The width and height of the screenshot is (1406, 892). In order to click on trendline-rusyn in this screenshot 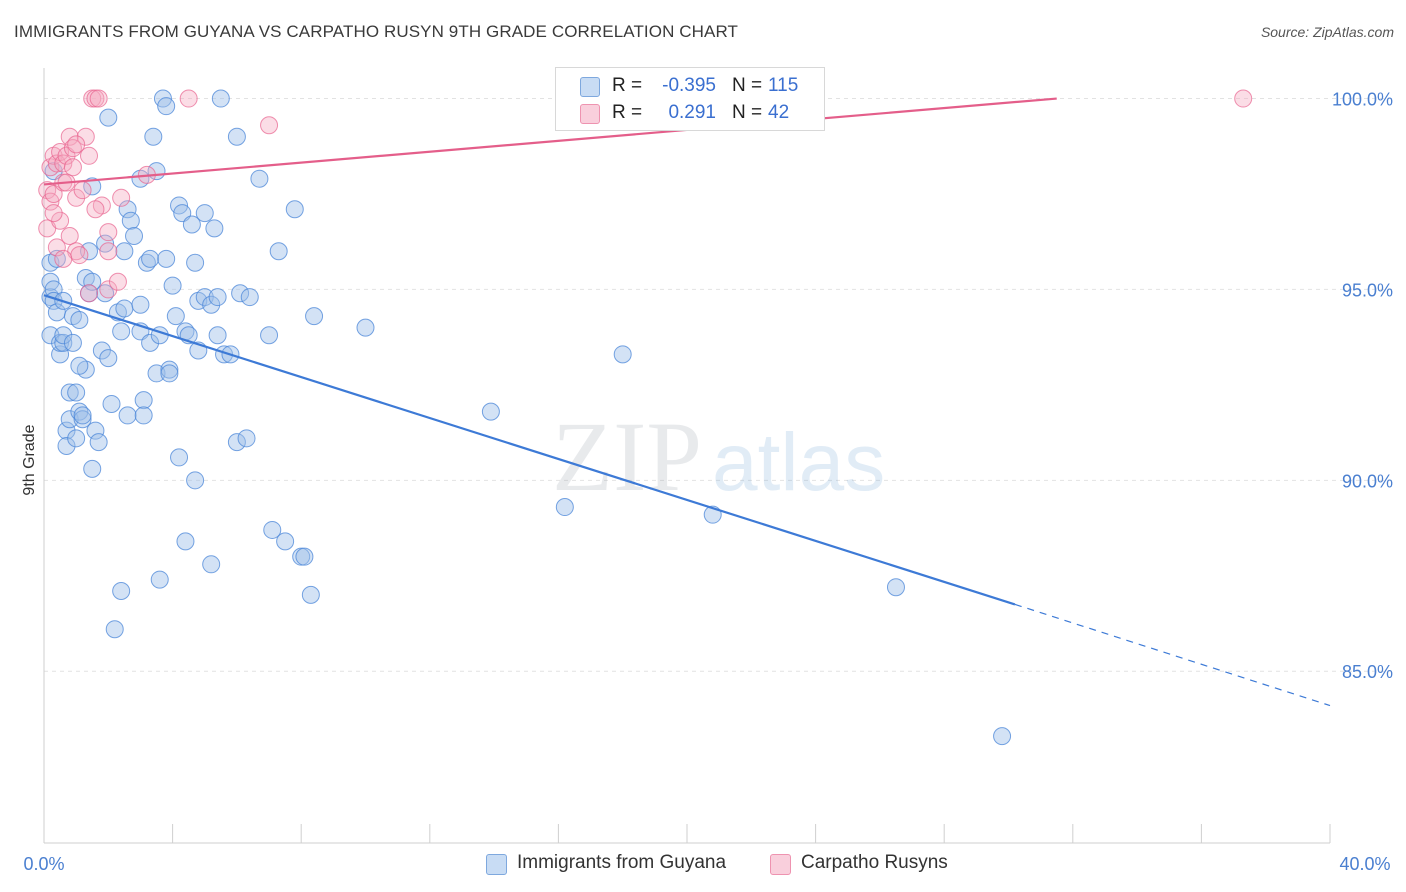, I will do `click(550, 141)`.